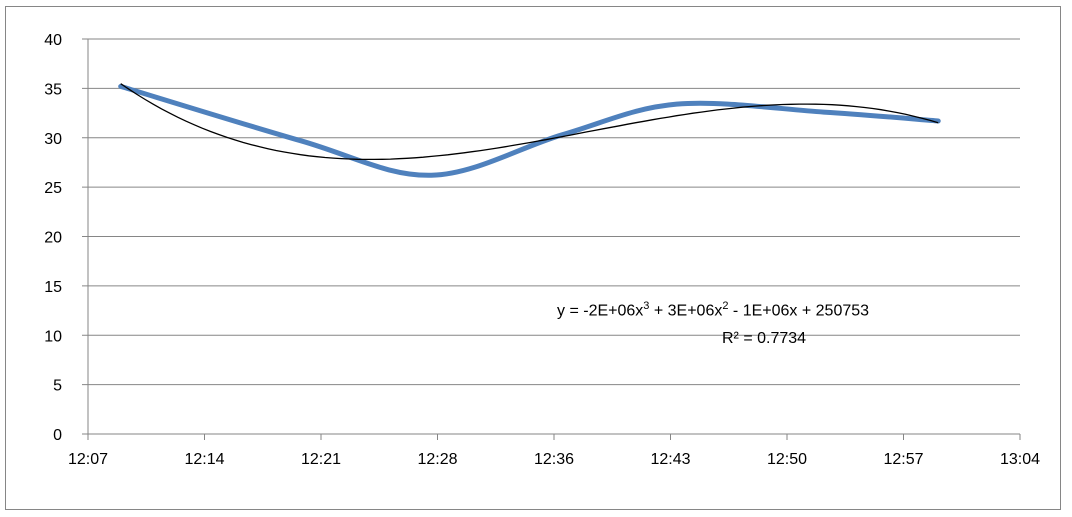 This screenshot has width=1072, height=517. Describe the element at coordinates (670, 459) in the screenshot. I see `x-tick-label-5: 12:43` at that location.